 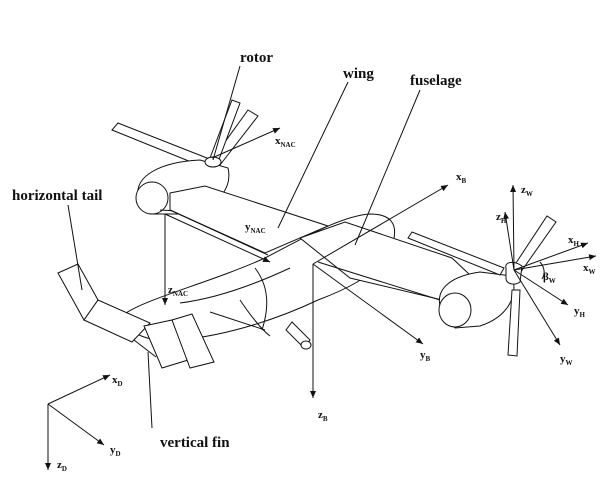 I want to click on y-w-label: yW, so click(x=566, y=360).